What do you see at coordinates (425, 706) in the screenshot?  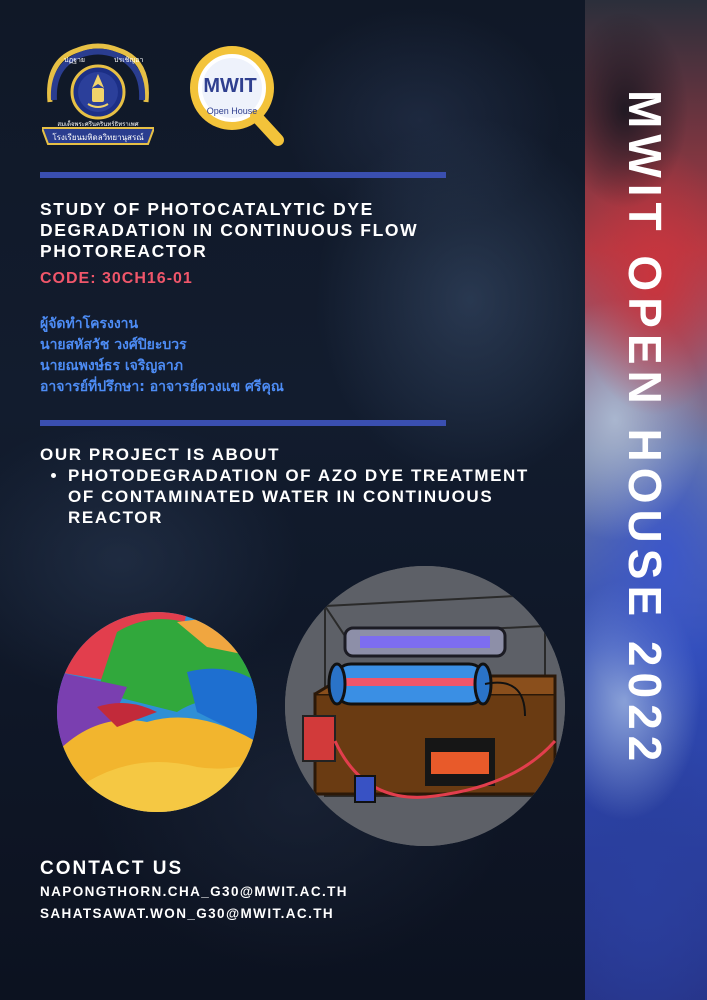 I see `photoreactor-illustration-image` at bounding box center [425, 706].